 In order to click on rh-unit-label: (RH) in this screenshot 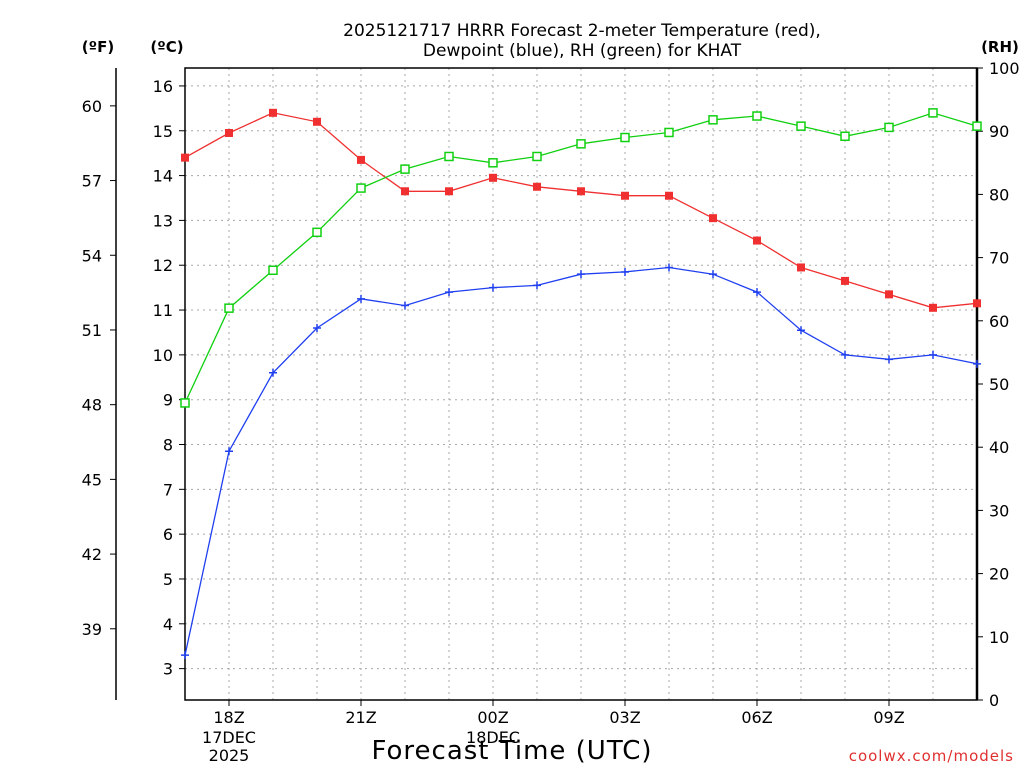, I will do `click(1000, 47)`.